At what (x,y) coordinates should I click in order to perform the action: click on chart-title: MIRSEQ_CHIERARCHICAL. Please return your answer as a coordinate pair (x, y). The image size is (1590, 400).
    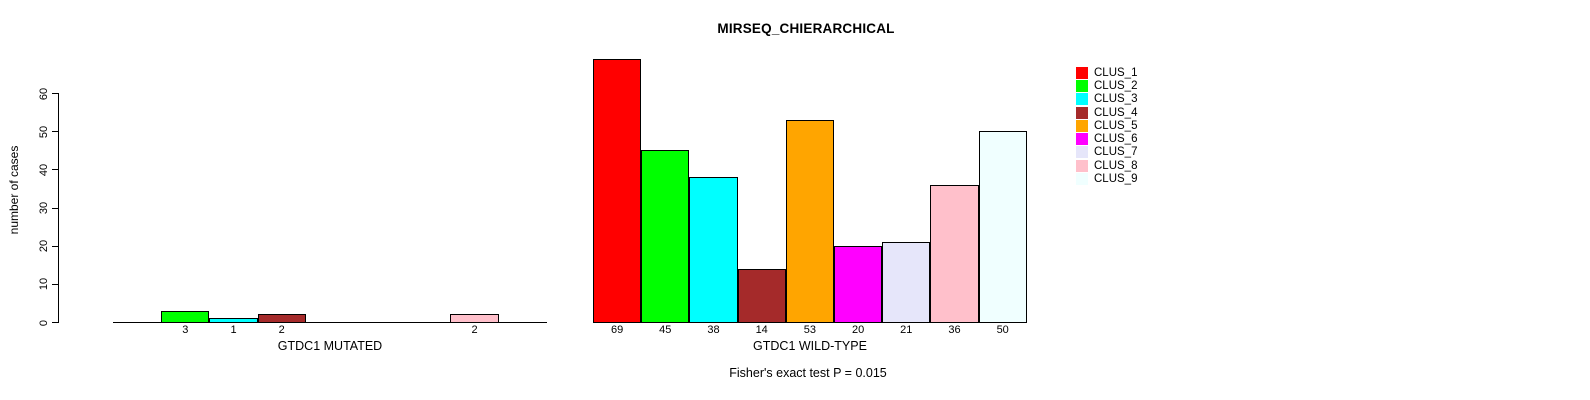
    Looking at the image, I should click on (806, 28).